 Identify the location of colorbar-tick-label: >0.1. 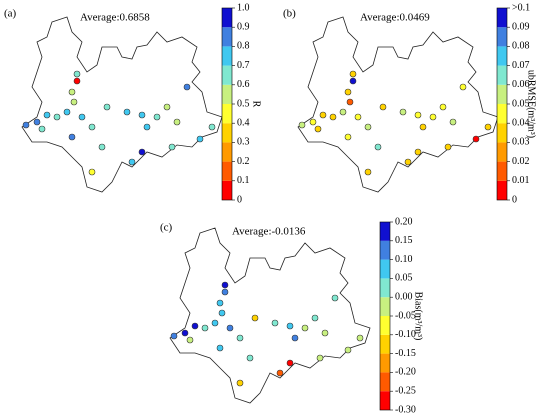
(521, 7).